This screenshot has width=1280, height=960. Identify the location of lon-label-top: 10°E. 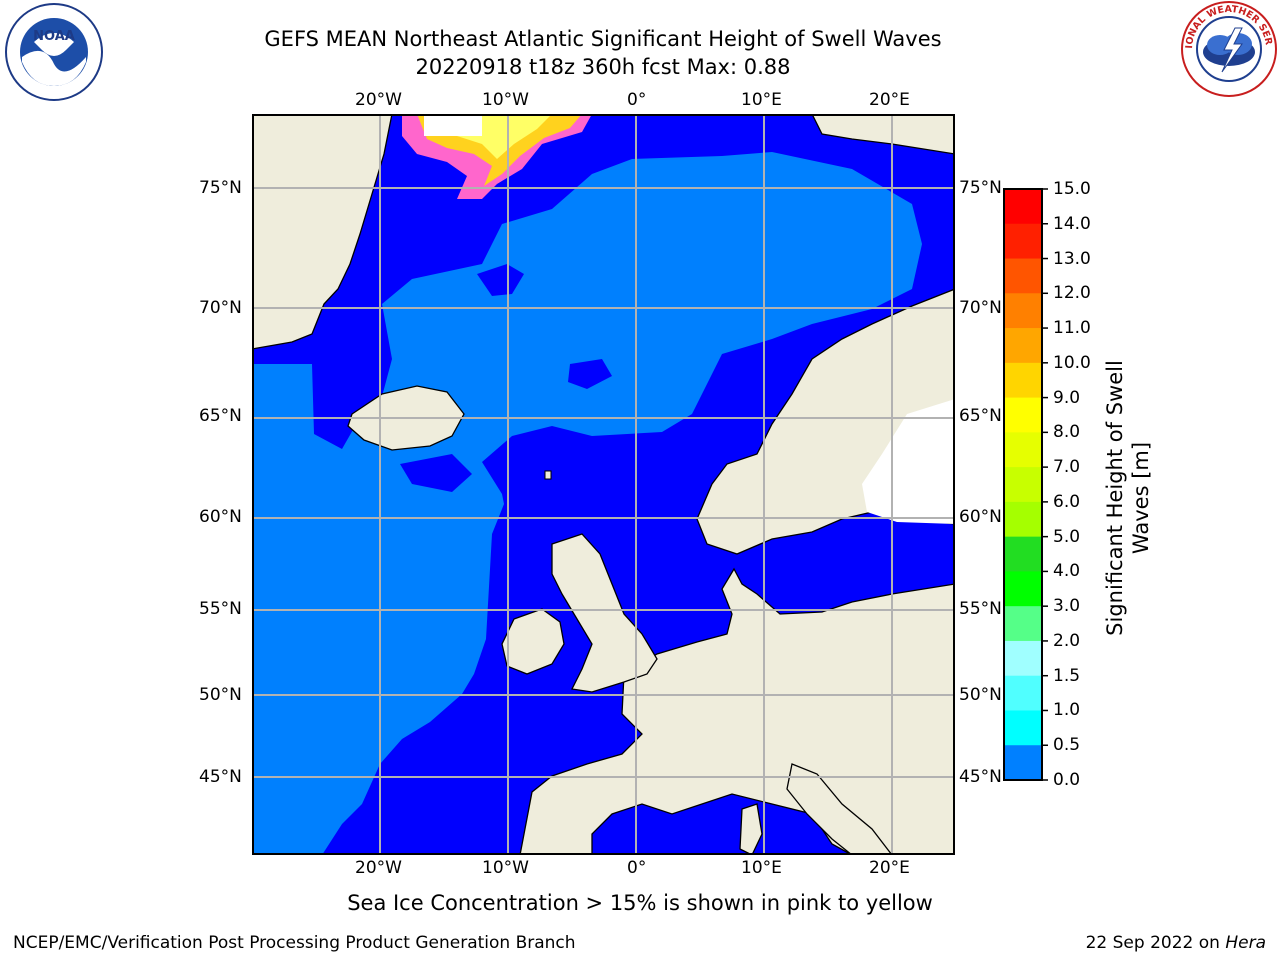
(761, 100).